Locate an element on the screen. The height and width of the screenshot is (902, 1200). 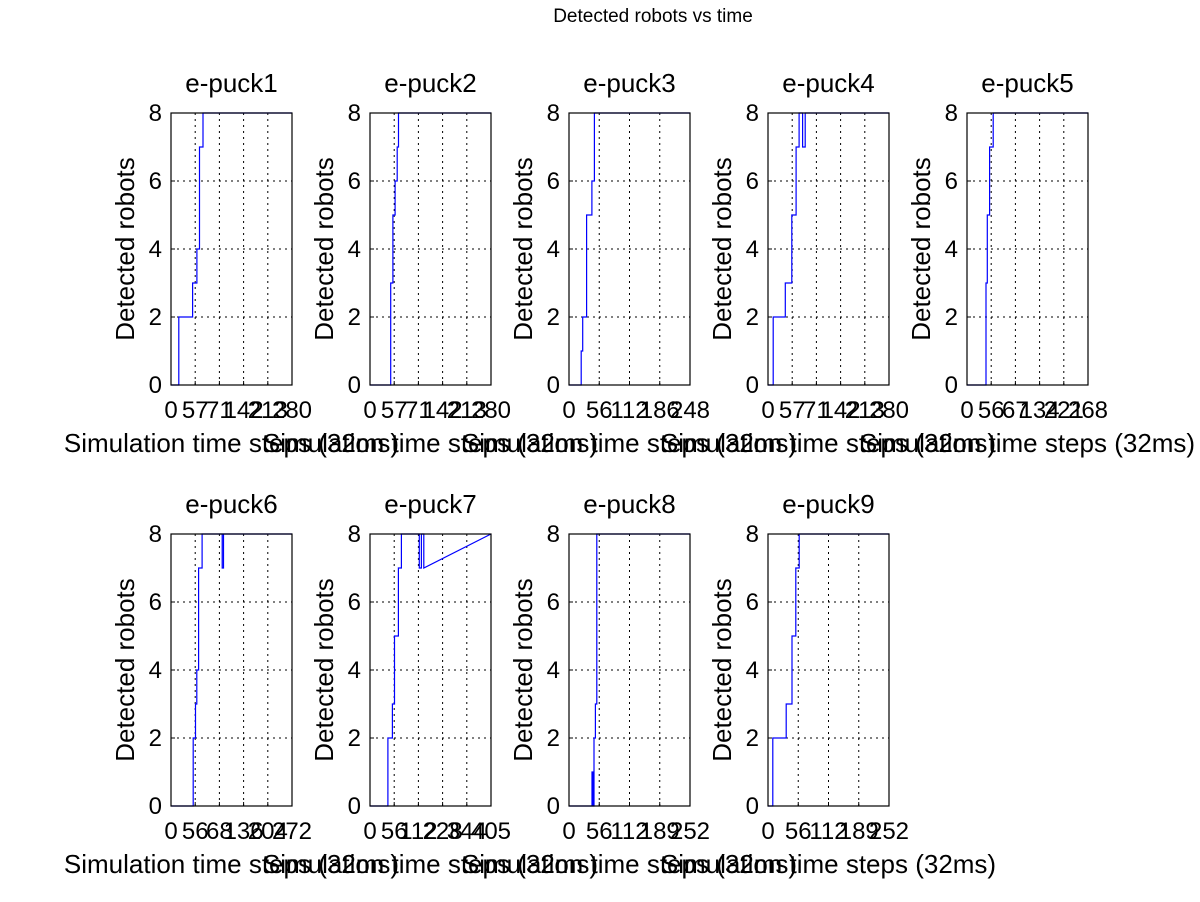
subplot-title: e-puck5 is located at coordinates (1027, 83).